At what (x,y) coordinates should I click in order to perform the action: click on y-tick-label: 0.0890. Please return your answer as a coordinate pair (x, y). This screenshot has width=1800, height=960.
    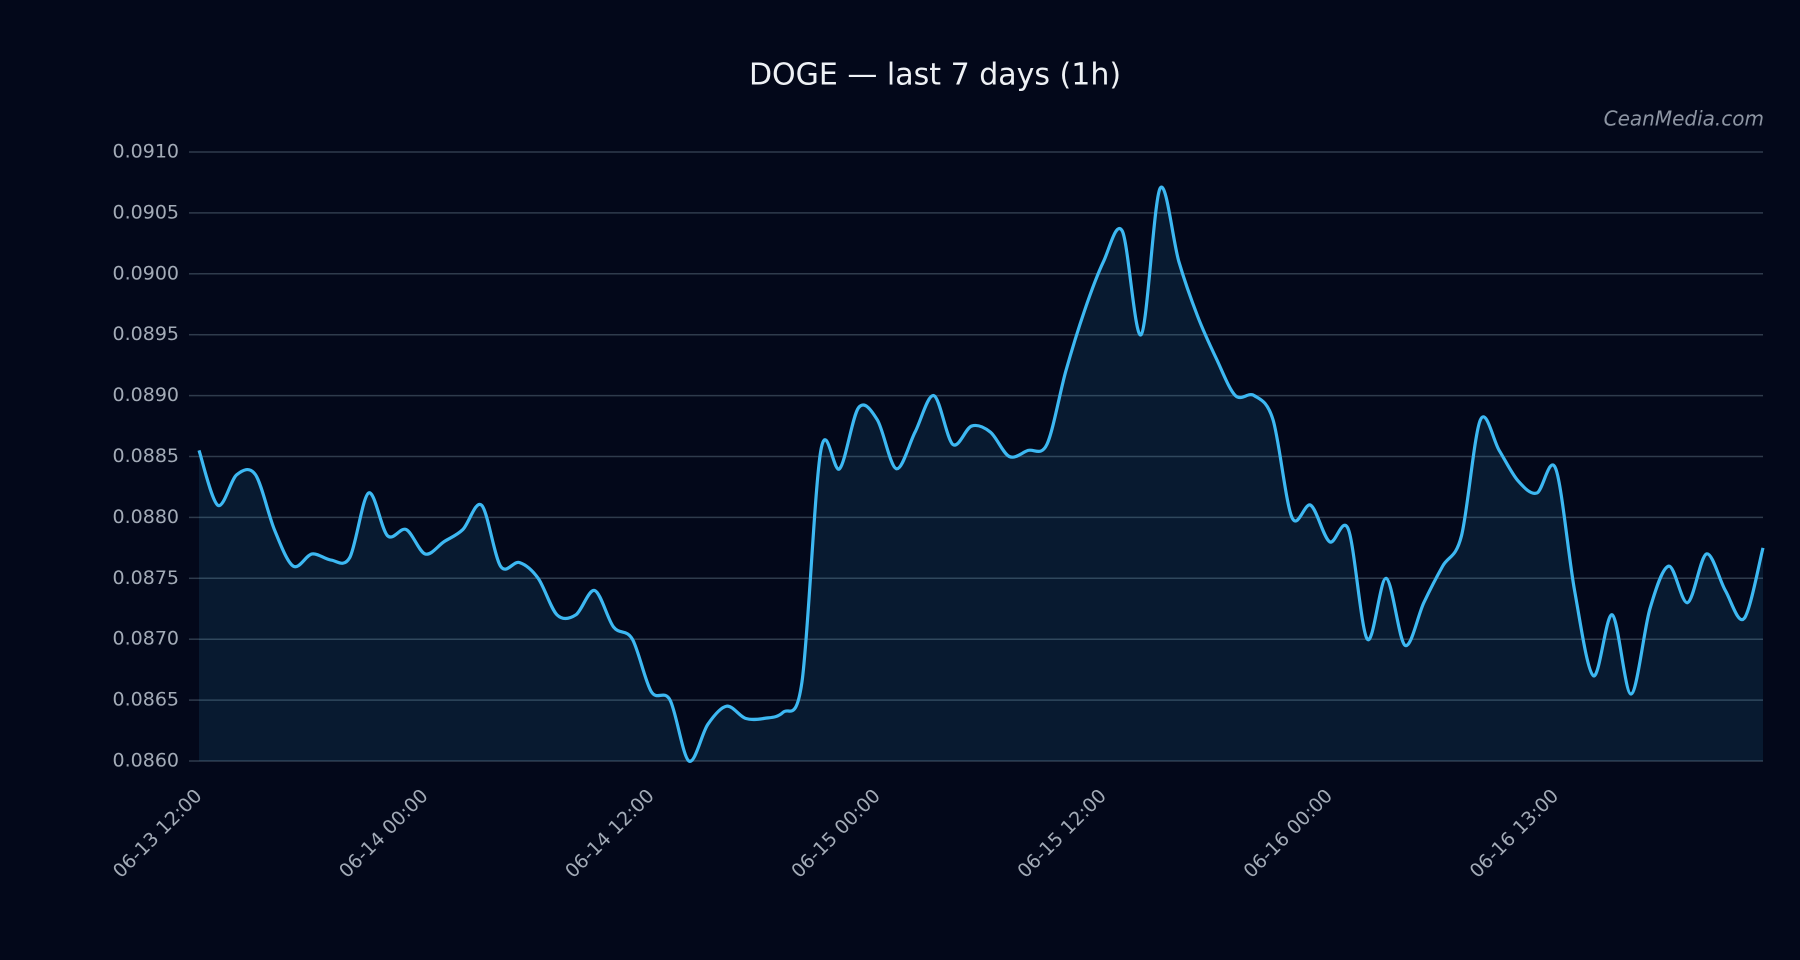
    Looking at the image, I should click on (146, 395).